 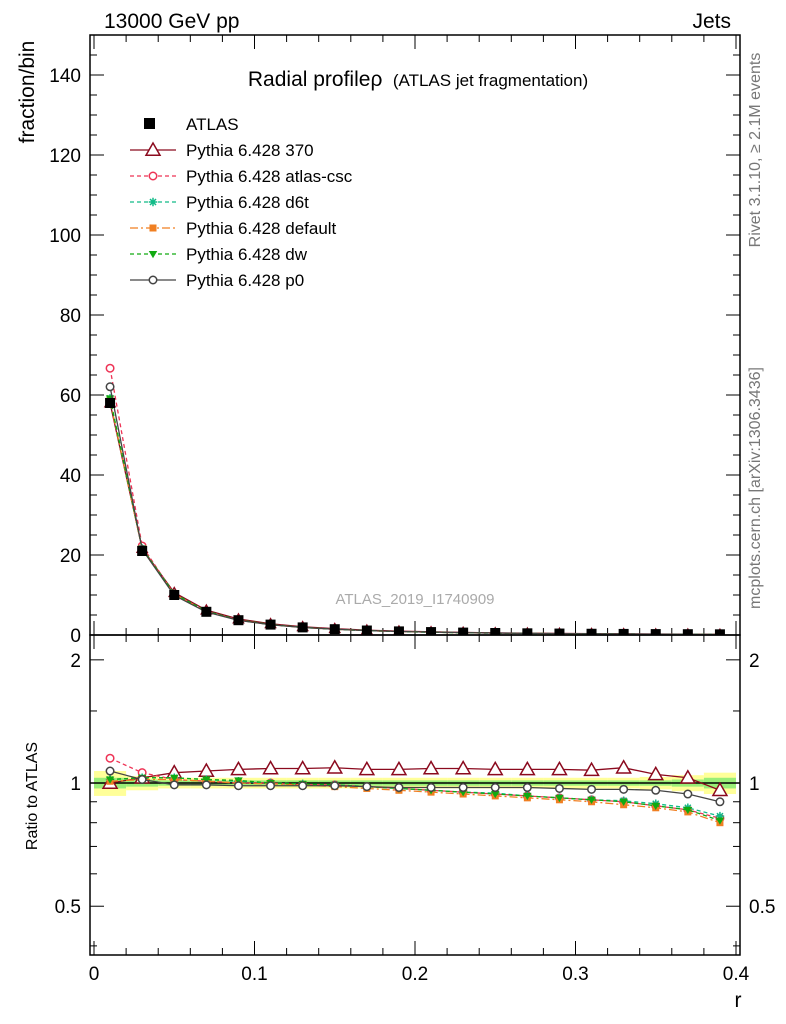 What do you see at coordinates (171, 21) in the screenshot?
I see `header-left: 13000 GeV pp` at bounding box center [171, 21].